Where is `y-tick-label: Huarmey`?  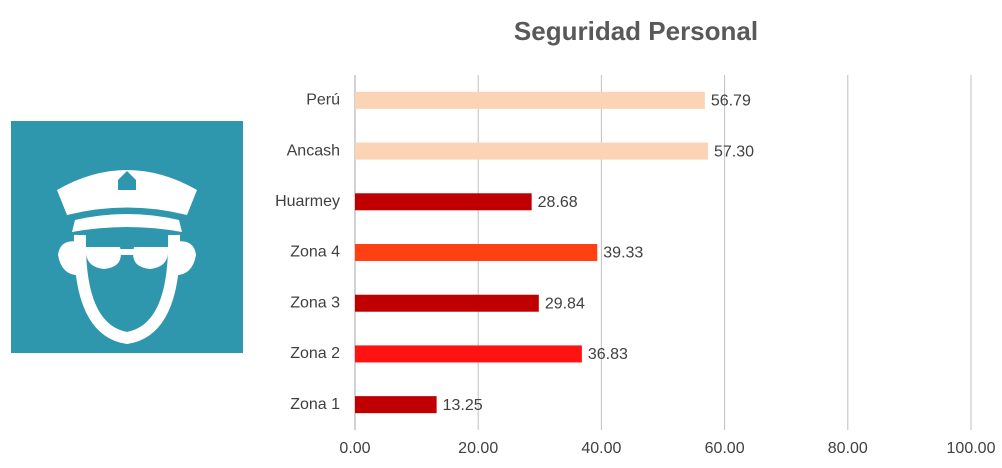
y-tick-label: Huarmey is located at coordinates (307, 201).